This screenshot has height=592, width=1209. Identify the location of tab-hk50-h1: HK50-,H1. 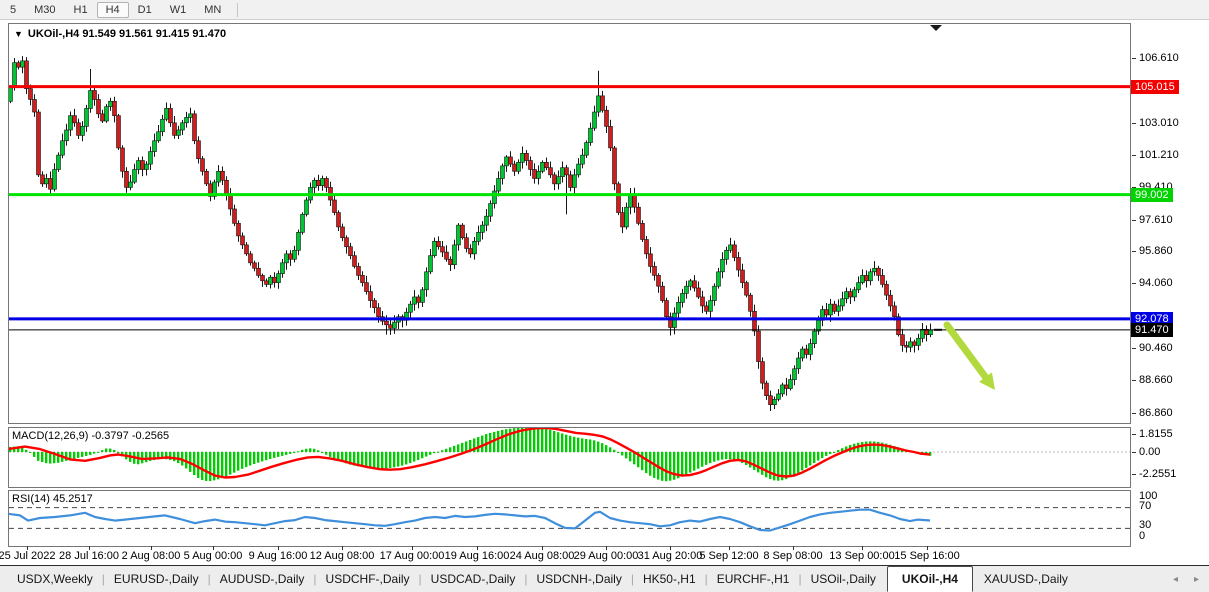
(669, 579).